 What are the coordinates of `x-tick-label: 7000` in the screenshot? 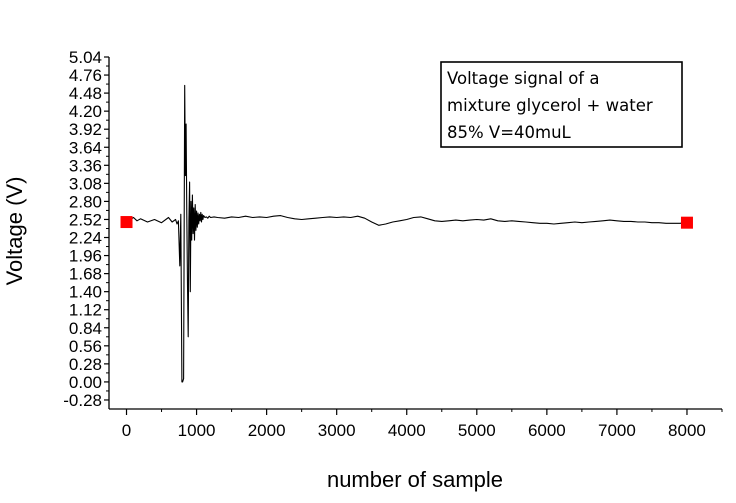 It's located at (617, 430).